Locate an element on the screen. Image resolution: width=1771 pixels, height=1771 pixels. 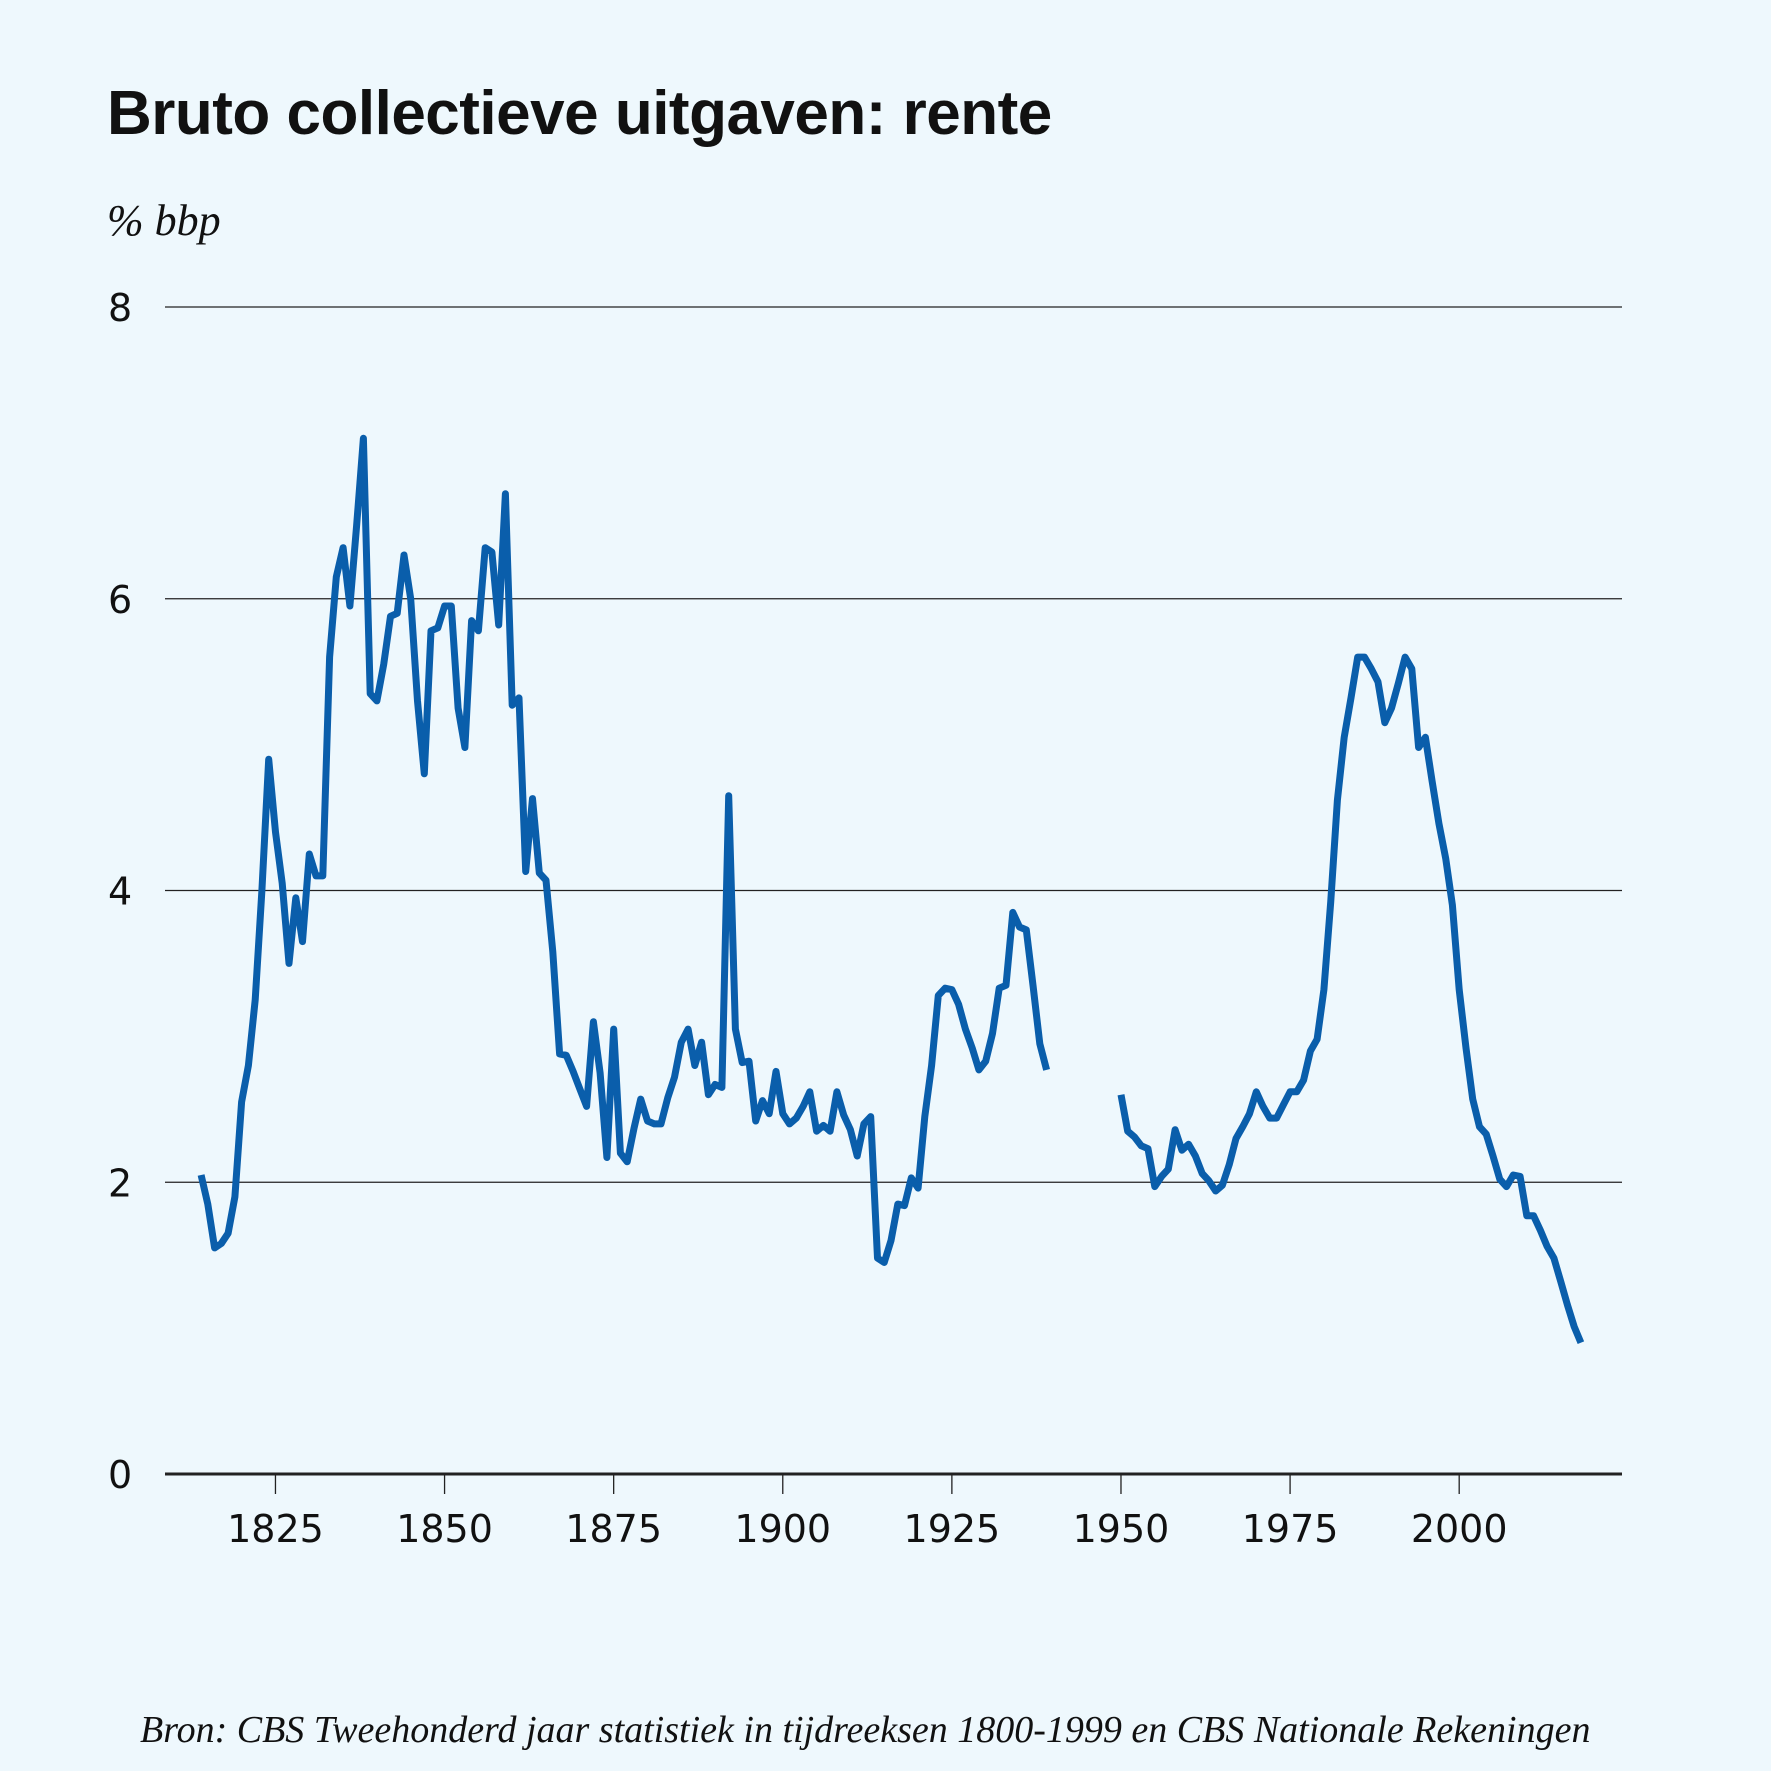
x-tick-label-1950: 1950 is located at coordinates (1121, 1529).